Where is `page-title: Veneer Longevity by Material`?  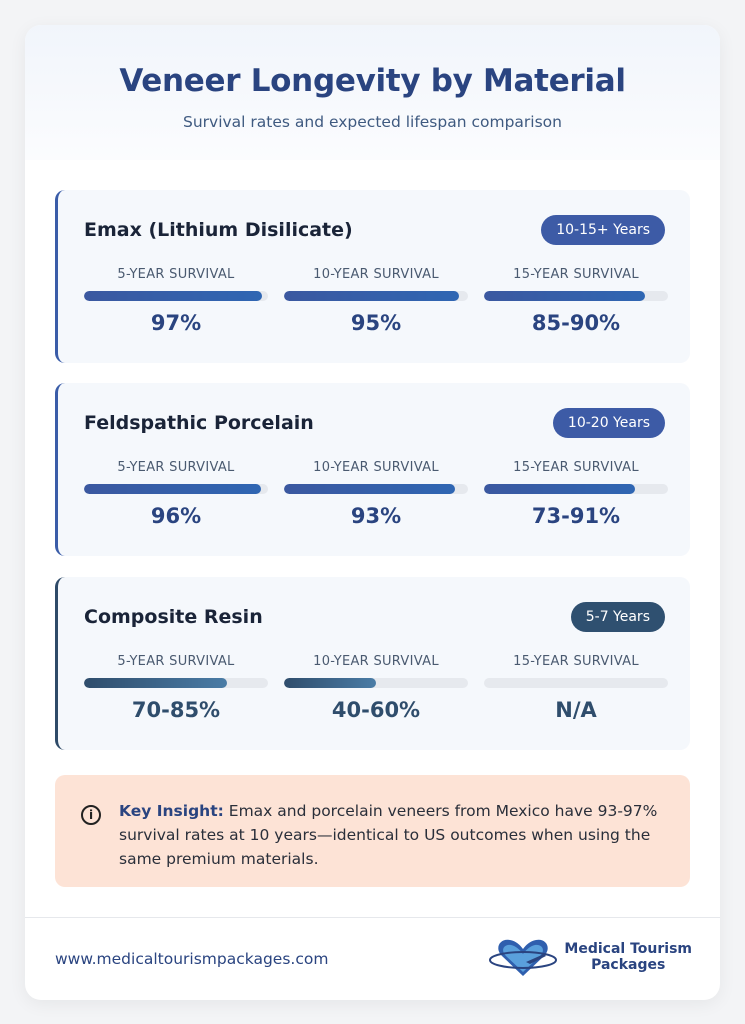 page-title: Veneer Longevity by Material is located at coordinates (372, 81).